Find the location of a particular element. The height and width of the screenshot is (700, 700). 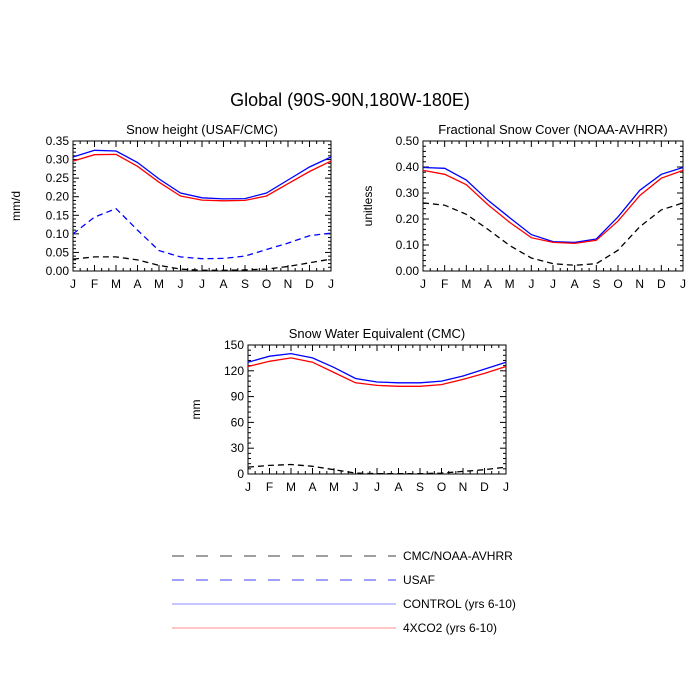

y-tick-label: 30 is located at coordinates (238, 448).